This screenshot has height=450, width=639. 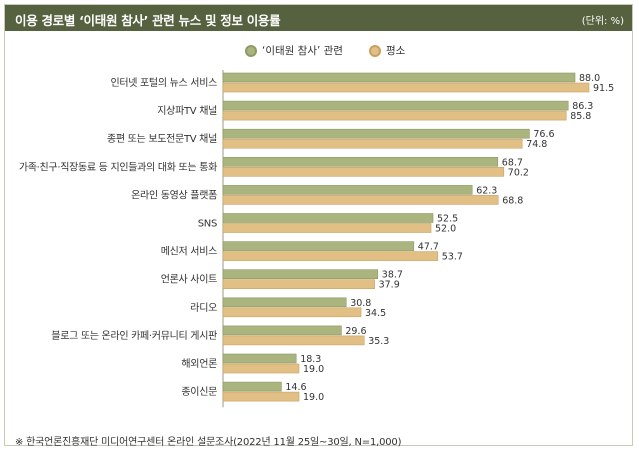 I want to click on data-label-series-1: 47.7, so click(x=428, y=247).